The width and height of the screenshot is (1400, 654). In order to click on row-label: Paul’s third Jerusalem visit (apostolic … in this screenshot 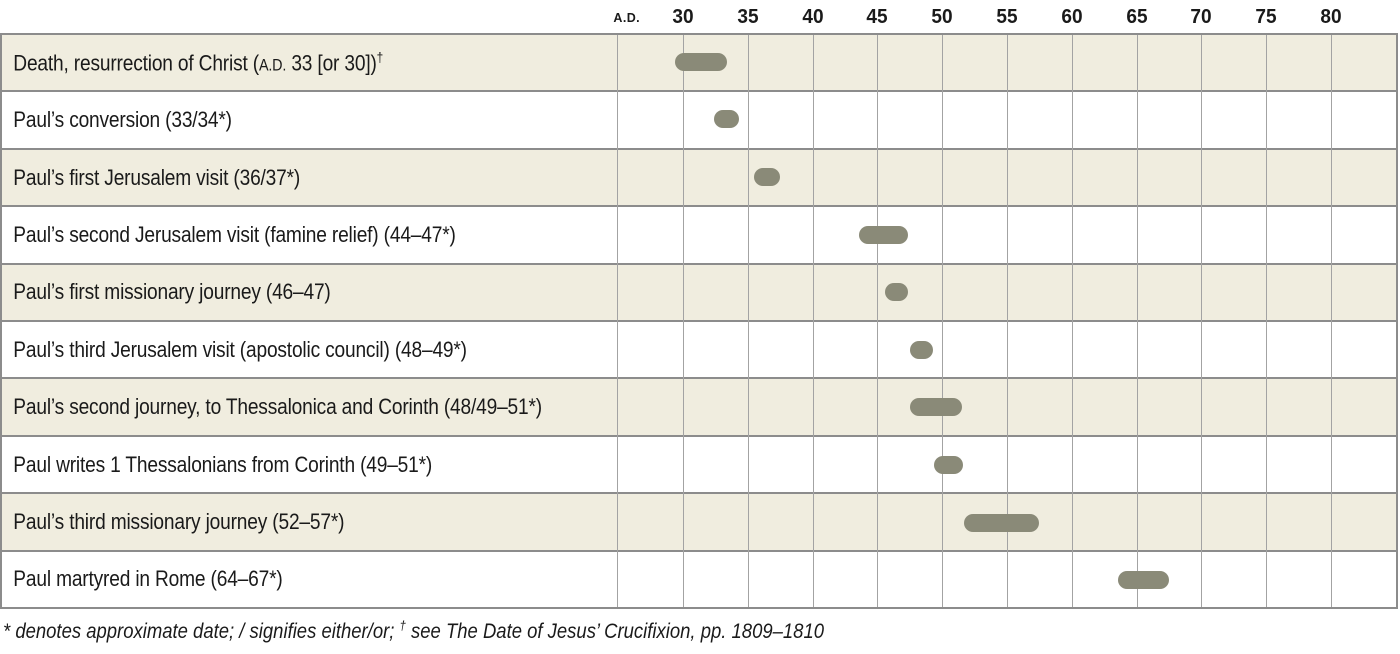, I will do `click(240, 349)`.